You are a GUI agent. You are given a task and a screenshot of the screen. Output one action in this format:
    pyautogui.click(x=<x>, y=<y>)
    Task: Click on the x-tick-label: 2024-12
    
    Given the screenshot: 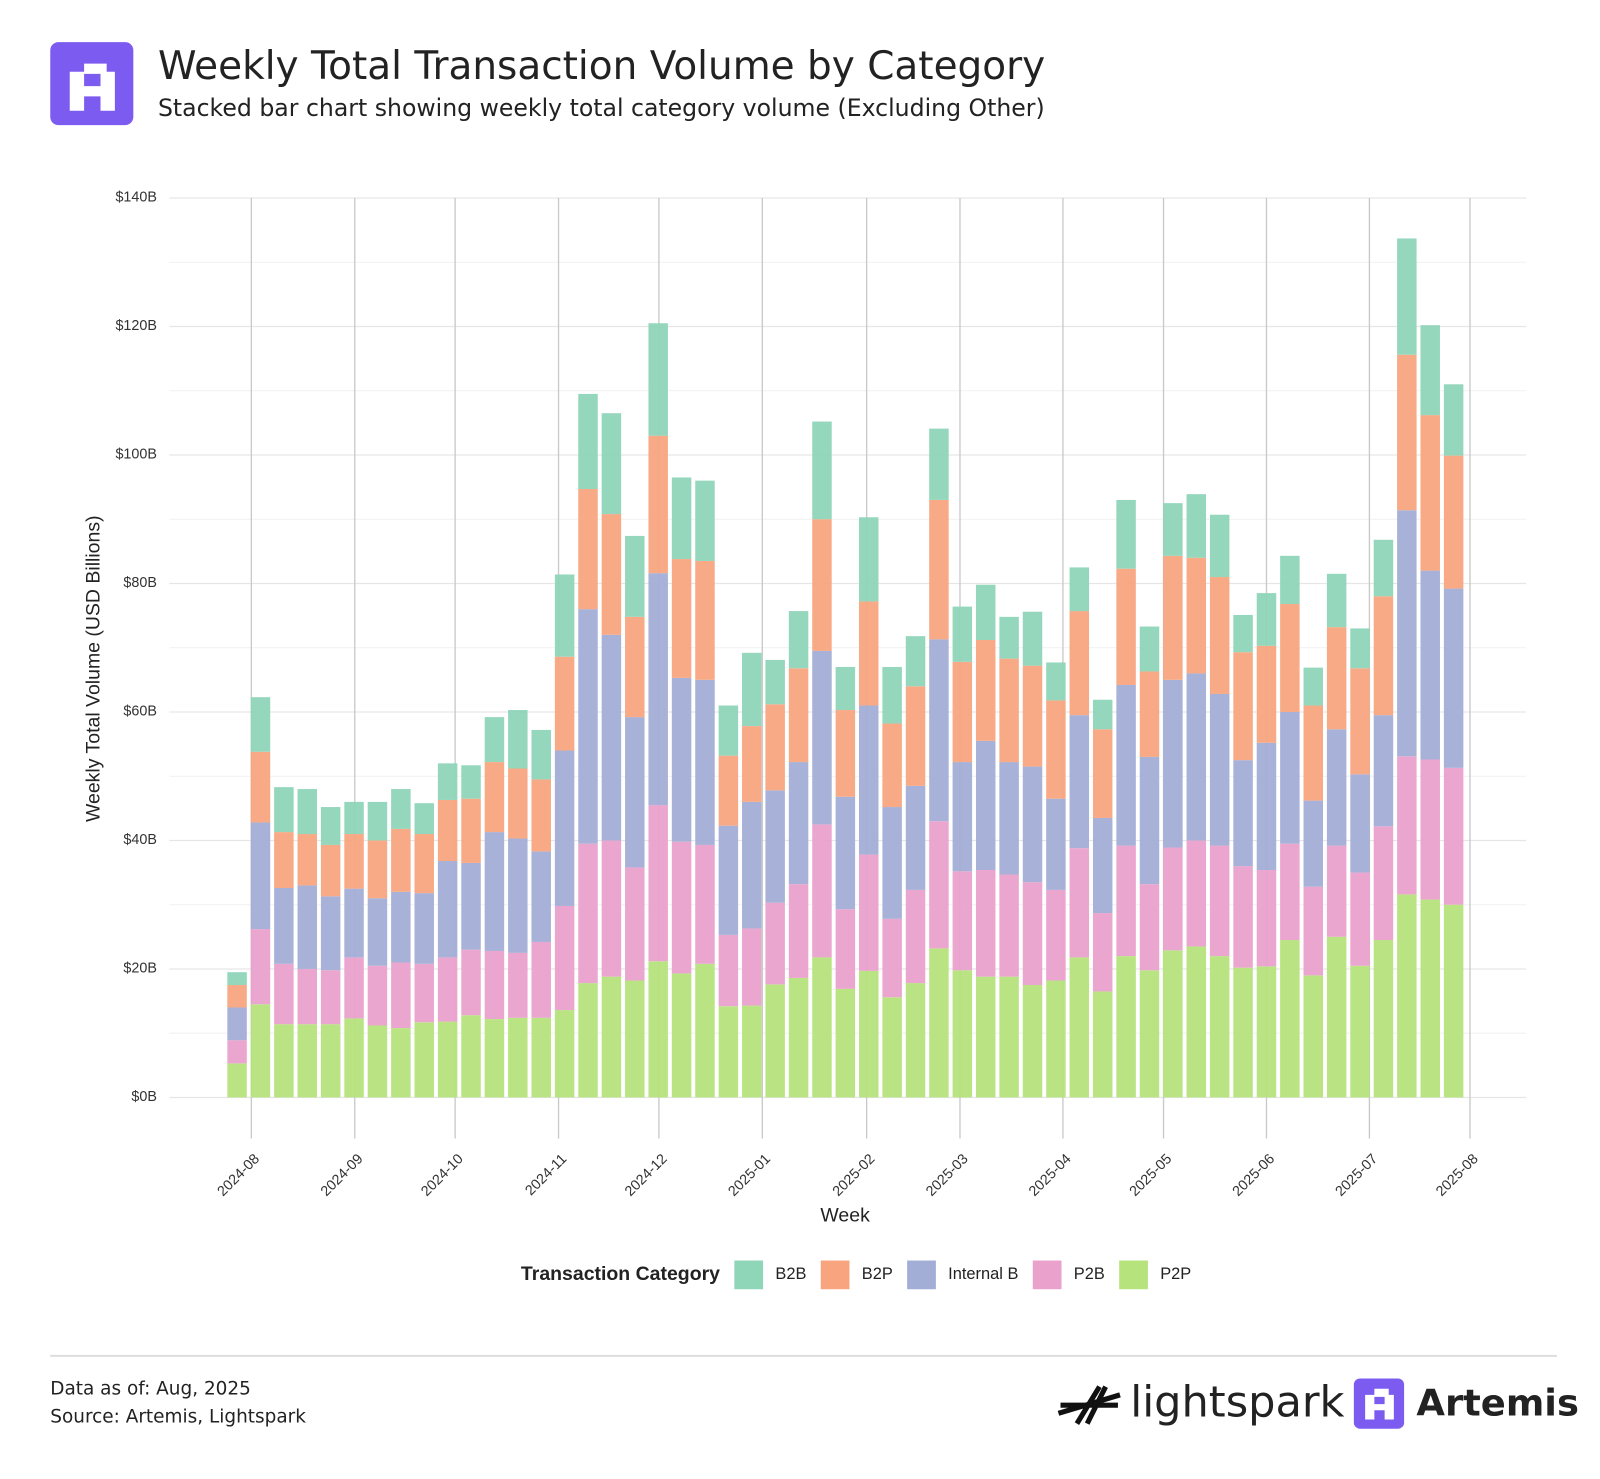 What is the action you would take?
    pyautogui.click(x=646, y=1175)
    